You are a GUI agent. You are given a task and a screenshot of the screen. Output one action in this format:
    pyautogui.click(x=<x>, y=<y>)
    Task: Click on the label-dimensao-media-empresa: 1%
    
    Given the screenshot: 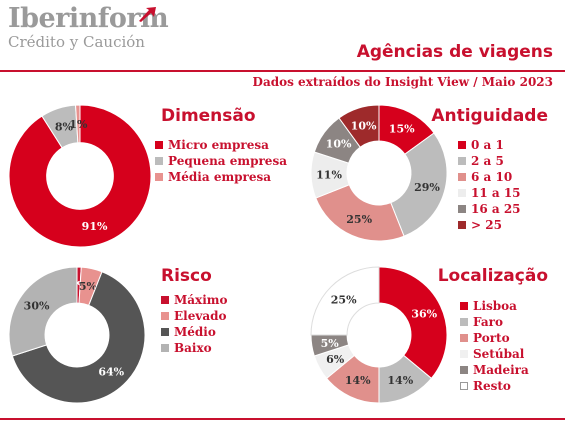 What is the action you would take?
    pyautogui.click(x=78, y=124)
    